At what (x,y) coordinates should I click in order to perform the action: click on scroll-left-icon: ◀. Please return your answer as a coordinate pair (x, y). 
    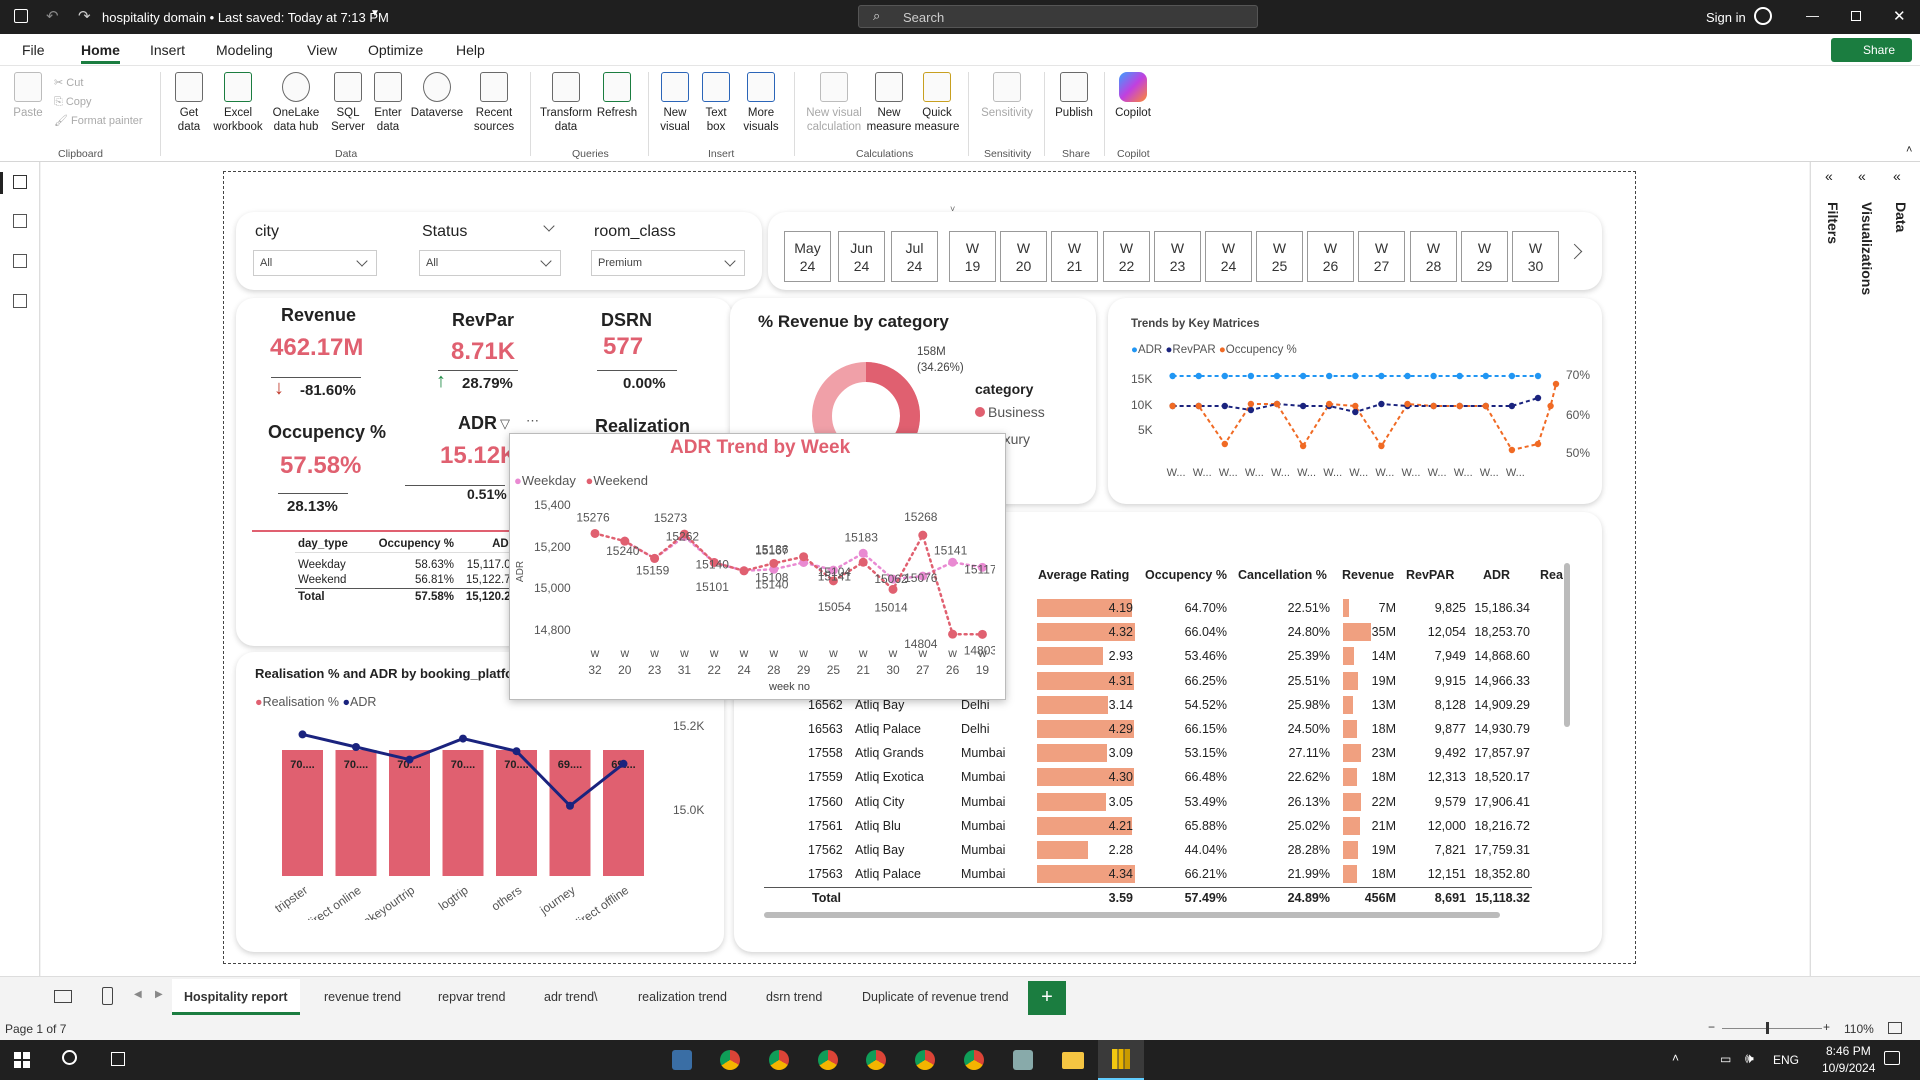
    Looking at the image, I should click on (138, 994).